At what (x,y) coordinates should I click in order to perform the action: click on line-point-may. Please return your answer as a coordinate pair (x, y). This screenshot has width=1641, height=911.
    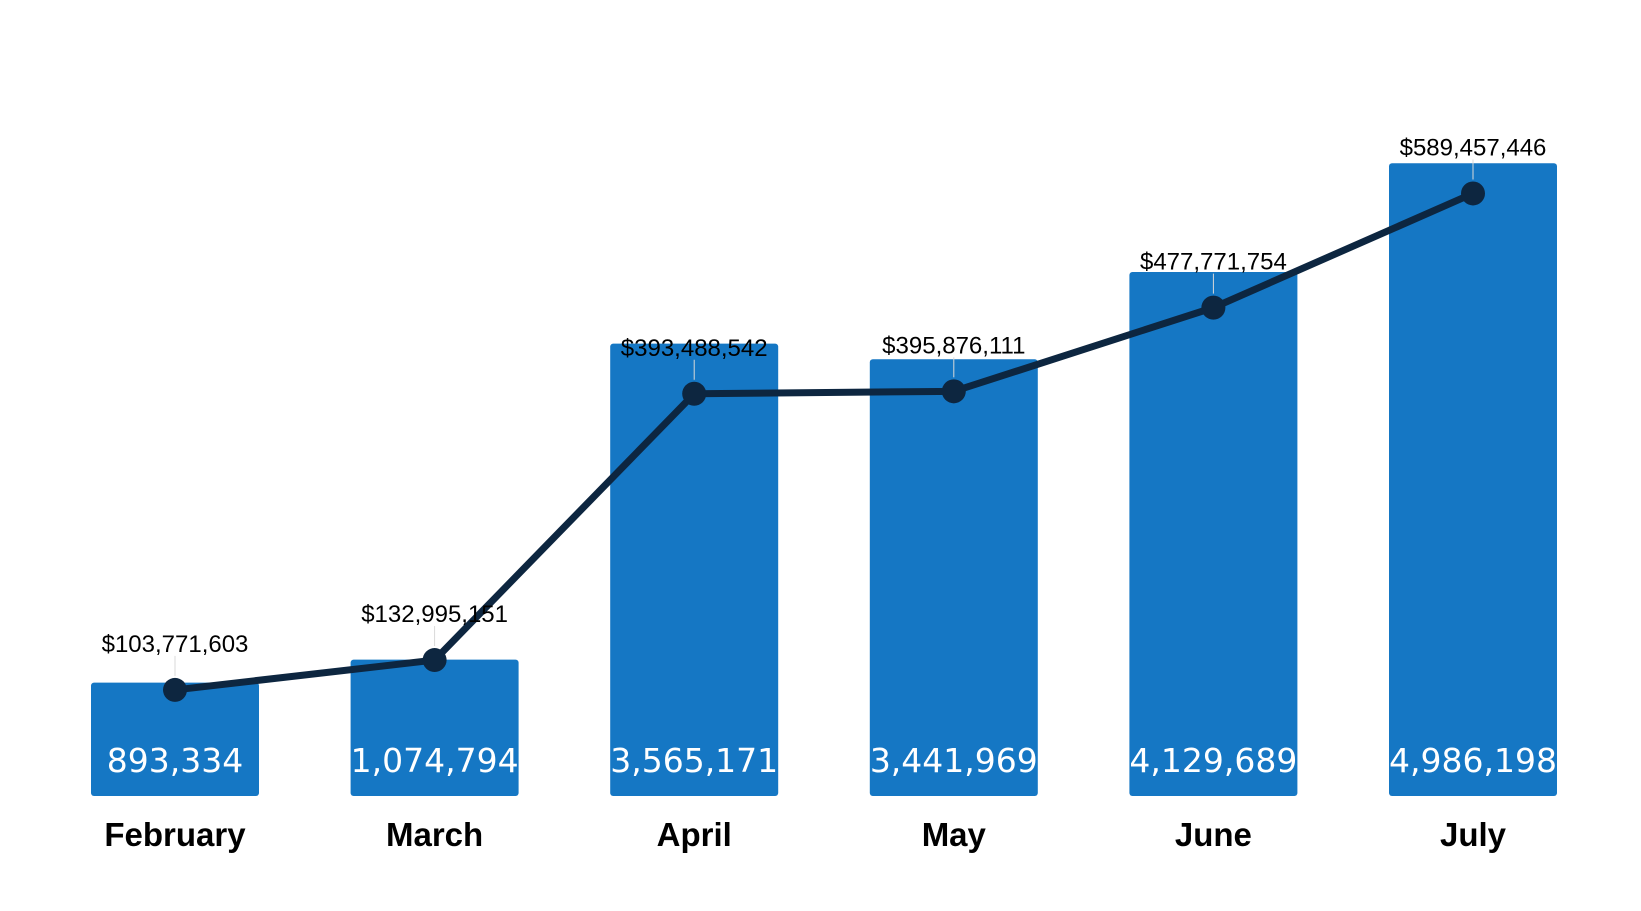
    Looking at the image, I should click on (953, 391).